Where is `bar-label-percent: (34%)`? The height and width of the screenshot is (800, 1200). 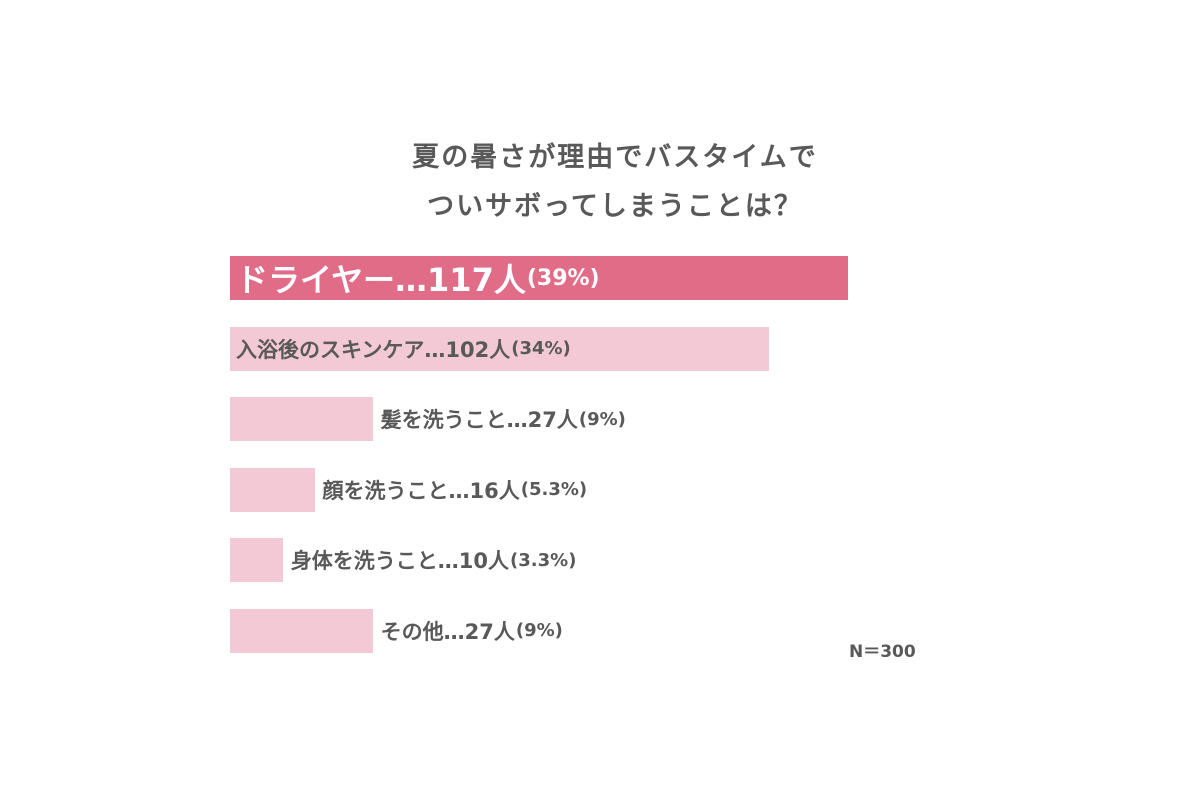 bar-label-percent: (34%) is located at coordinates (541, 348).